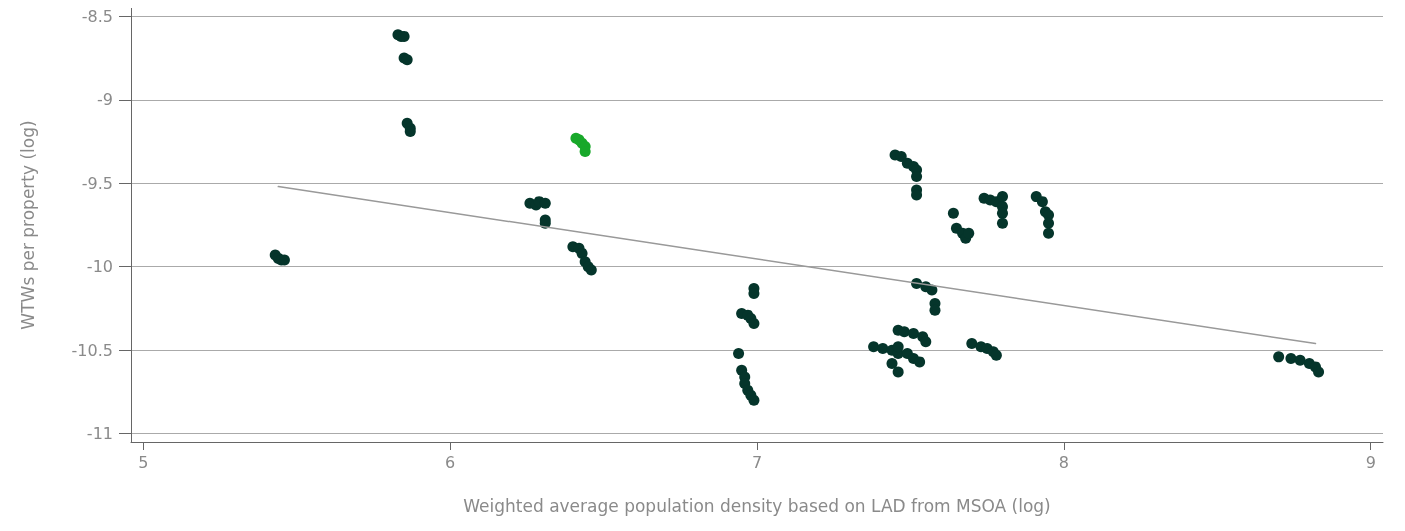 The width and height of the screenshot is (1405, 531). I want to click on x-tick-label: 6, so click(450, 462).